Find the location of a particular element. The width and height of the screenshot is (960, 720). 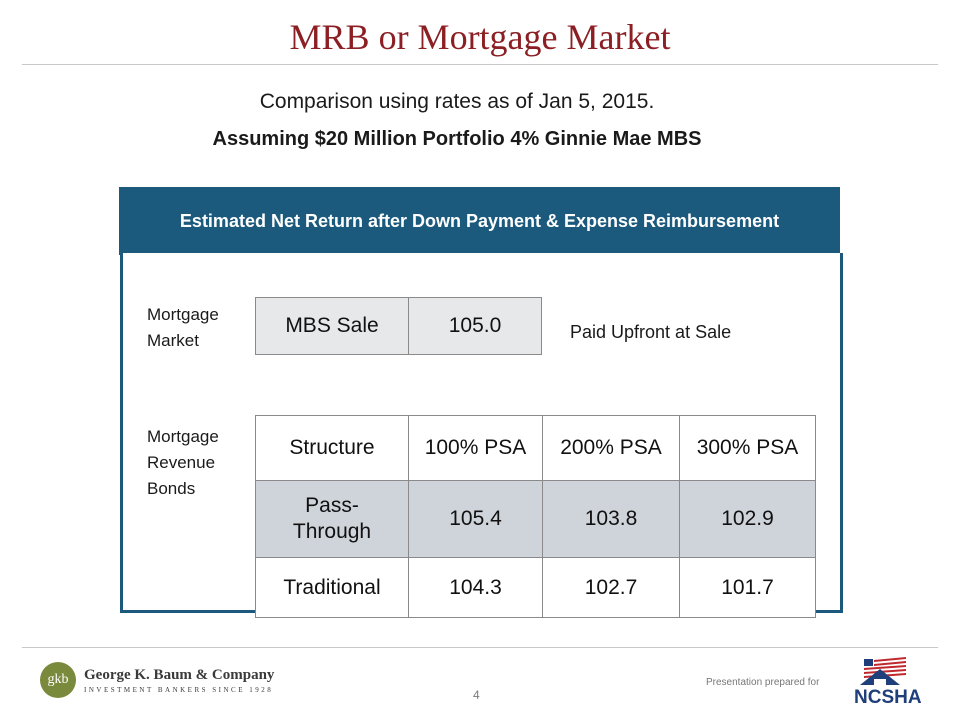

table-row: Traditional 104.3 102.7 101.7 is located at coordinates (535, 587).